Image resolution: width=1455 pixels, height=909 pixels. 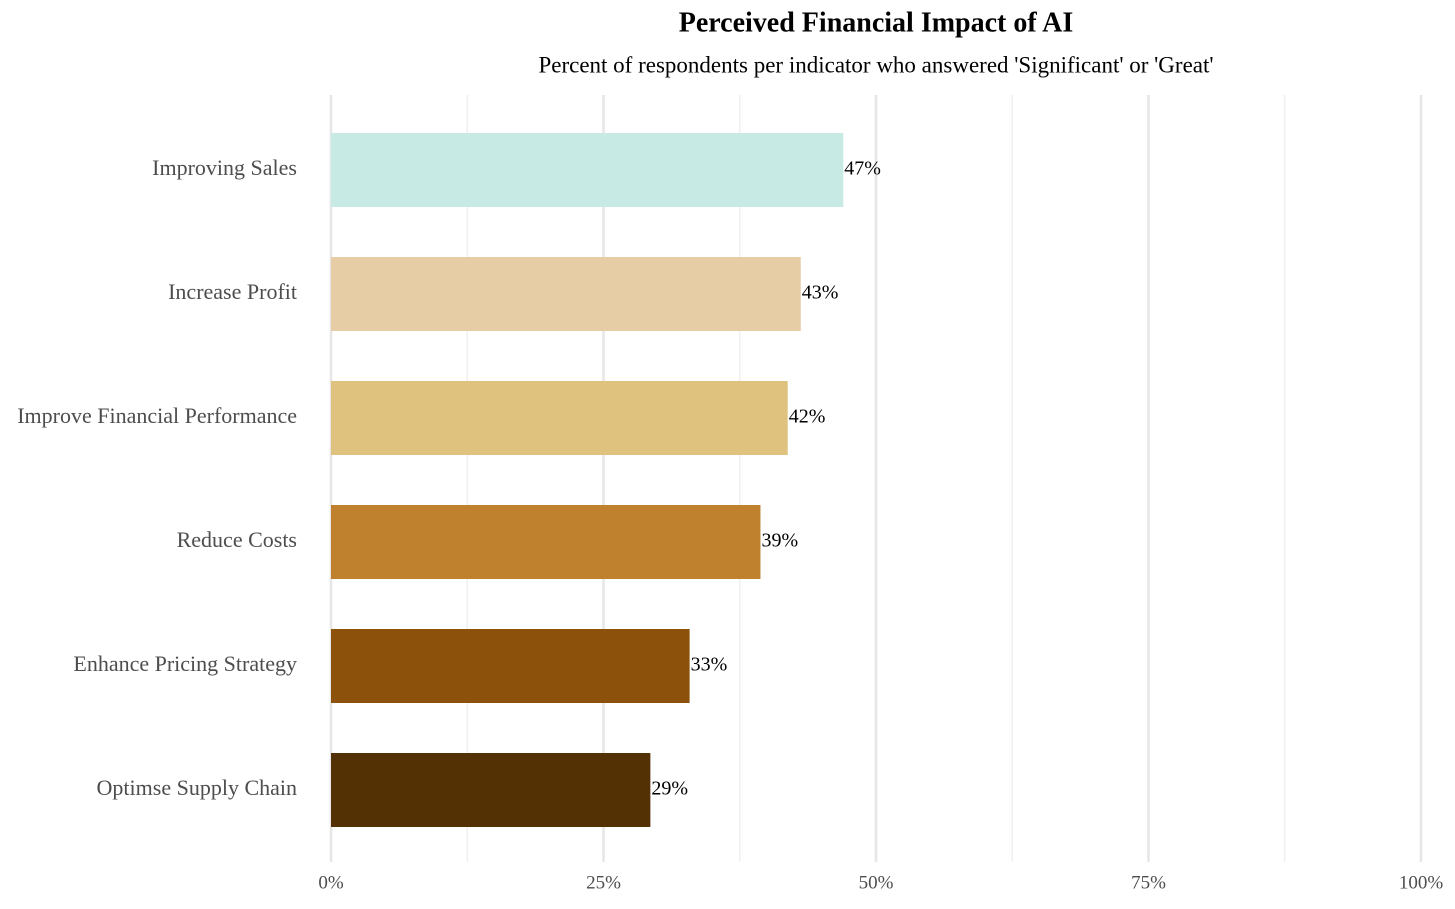 I want to click on x-tick-label: 75%, so click(x=1148, y=882).